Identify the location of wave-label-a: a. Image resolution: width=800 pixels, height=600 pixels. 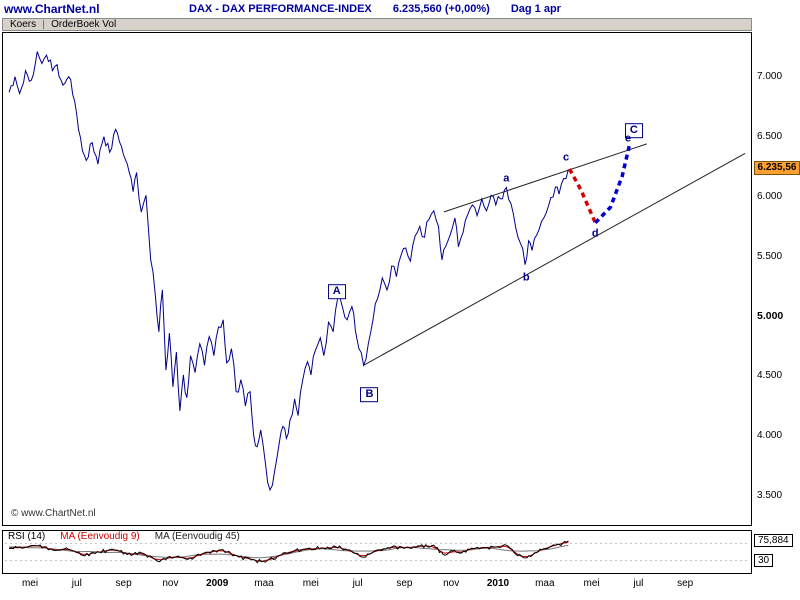
(506, 177).